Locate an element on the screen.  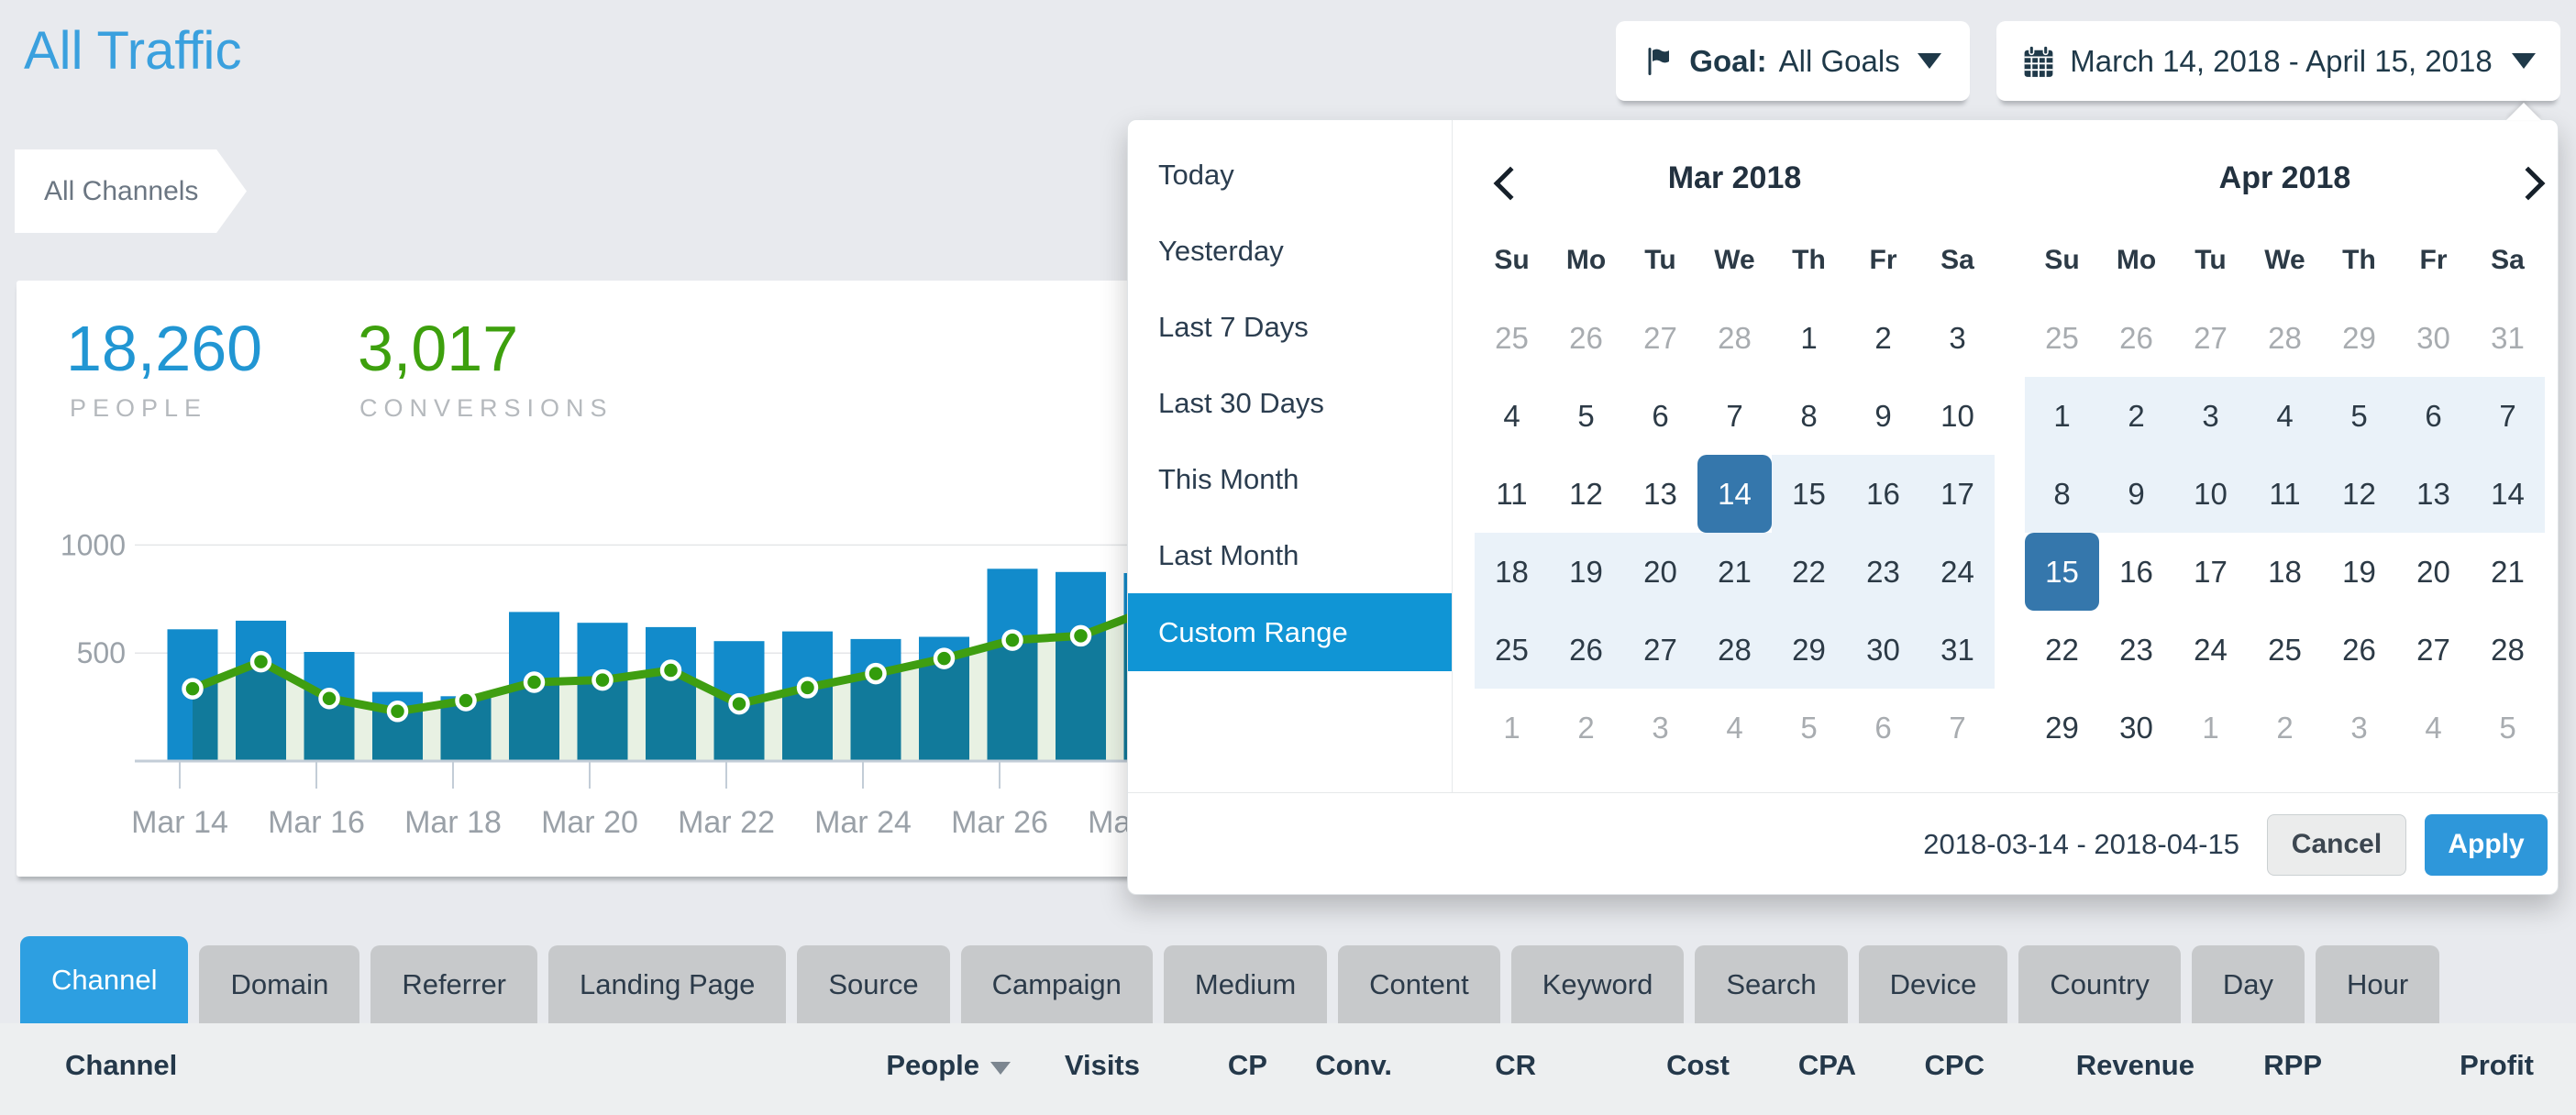
calendar-day: 21 is located at coordinates (2508, 571).